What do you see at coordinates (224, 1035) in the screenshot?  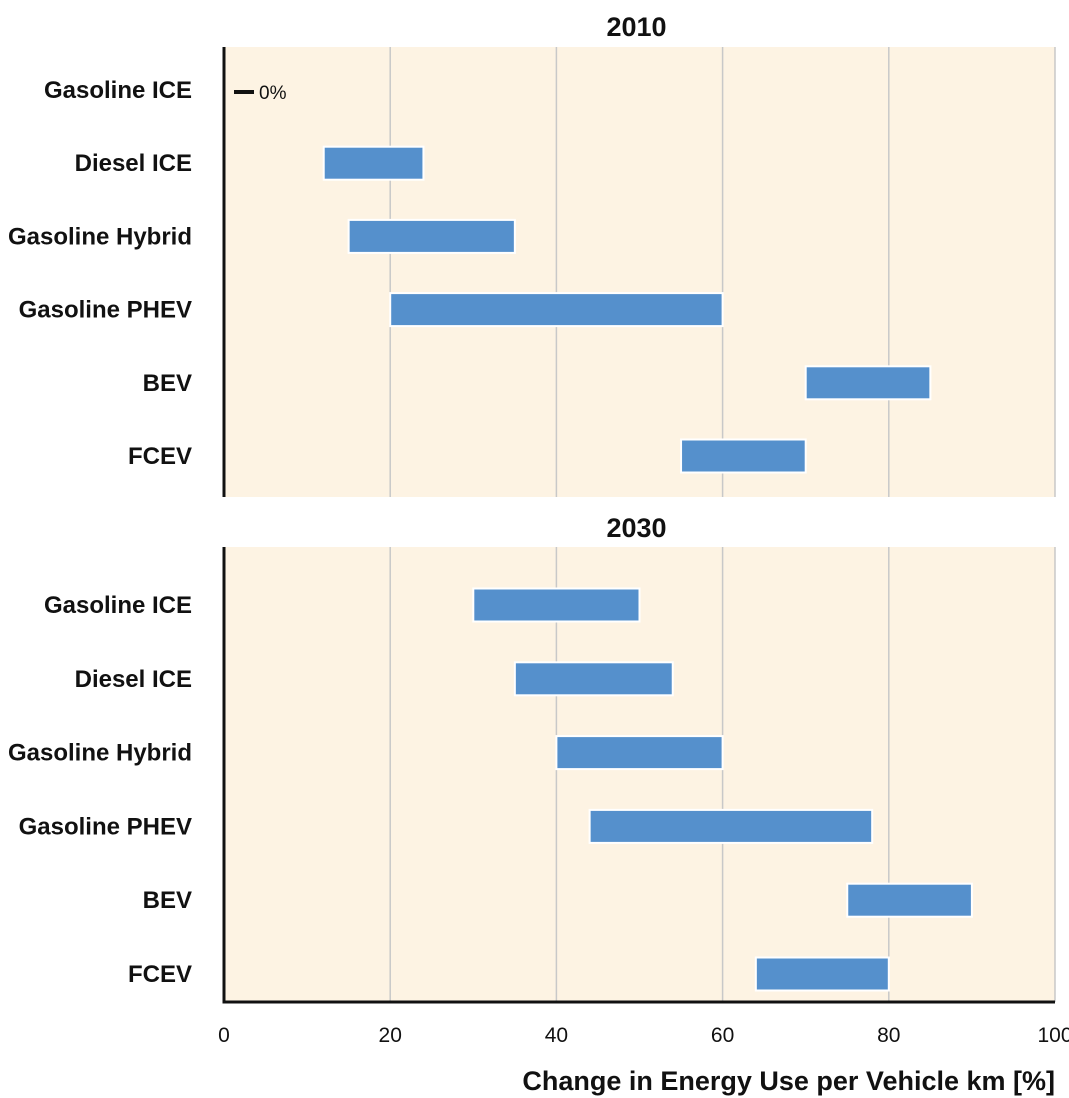 I see `x-tick-label: 0` at bounding box center [224, 1035].